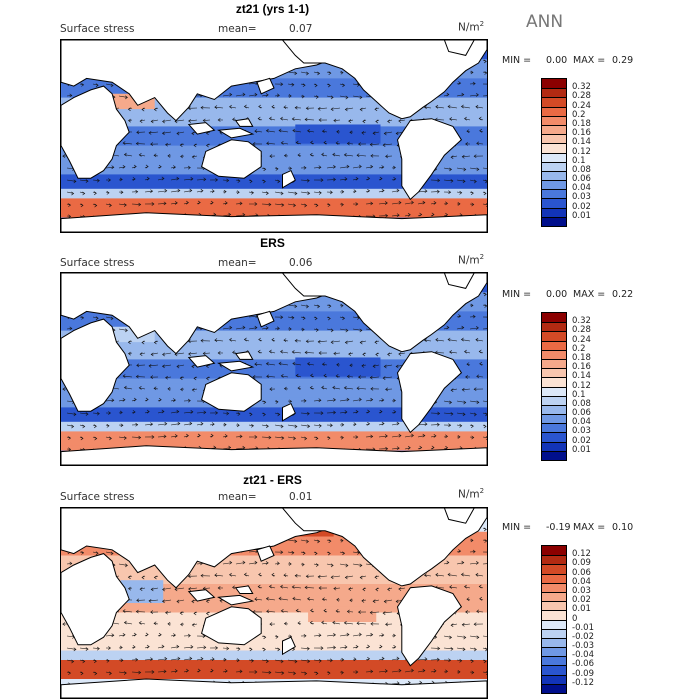 The height and width of the screenshot is (700, 700). What do you see at coordinates (581, 449) in the screenshot?
I see `colorbar-tick-label: 0.01` at bounding box center [581, 449].